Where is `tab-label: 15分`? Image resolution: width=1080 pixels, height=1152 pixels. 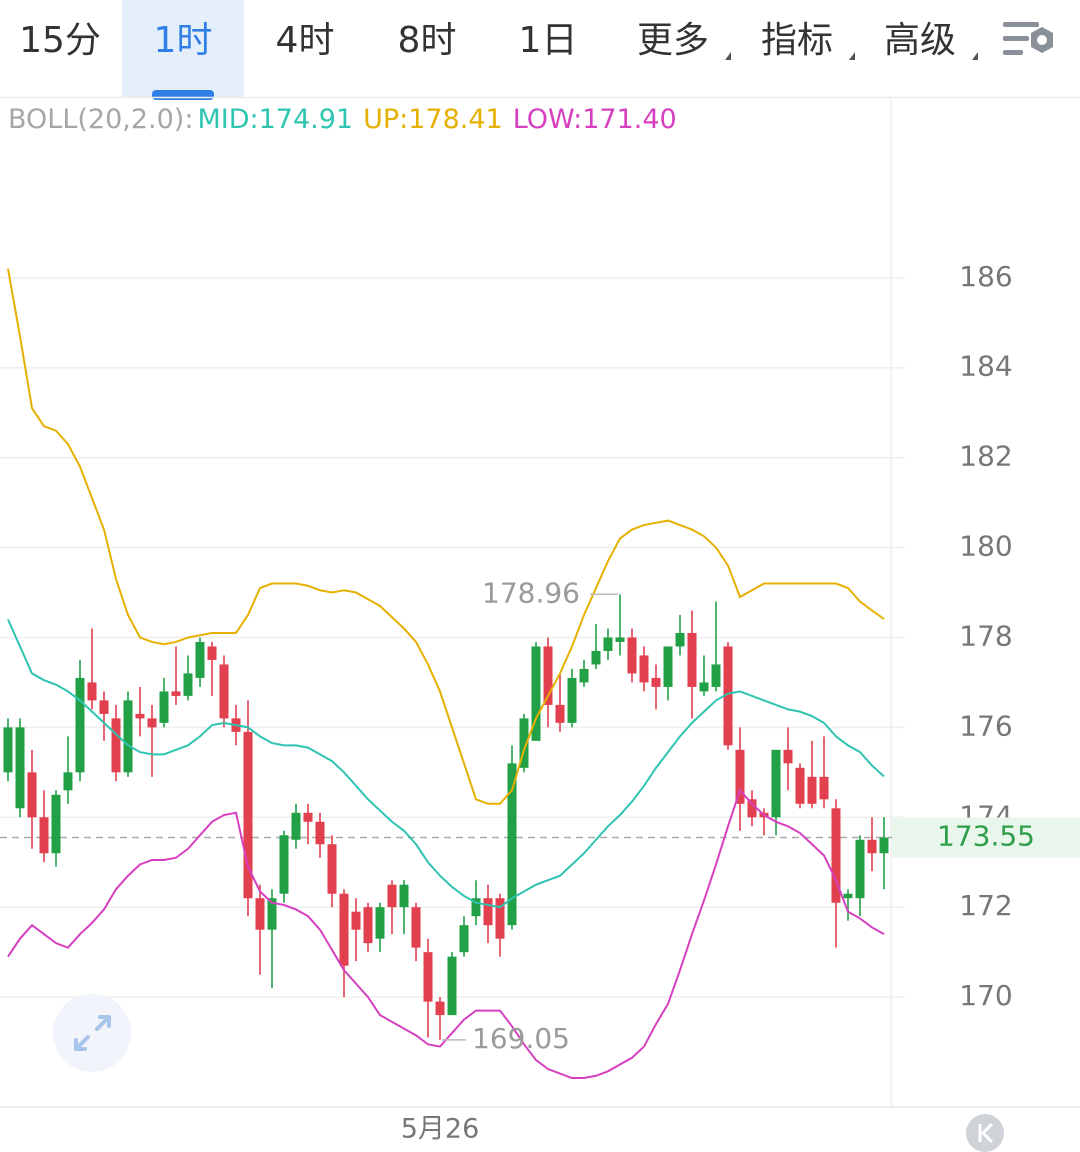
tab-label: 15分 is located at coordinates (60, 40).